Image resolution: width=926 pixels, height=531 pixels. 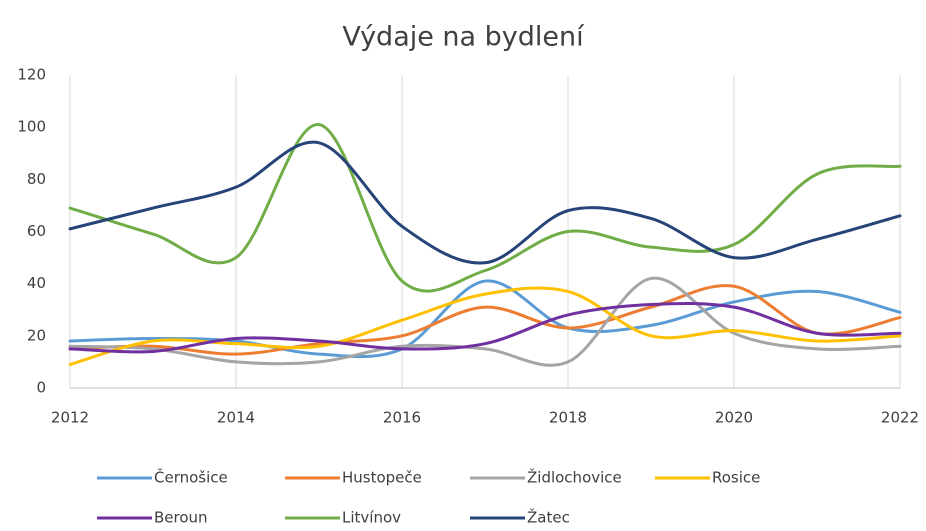 I want to click on x-tick-label: 2022, so click(x=900, y=418).